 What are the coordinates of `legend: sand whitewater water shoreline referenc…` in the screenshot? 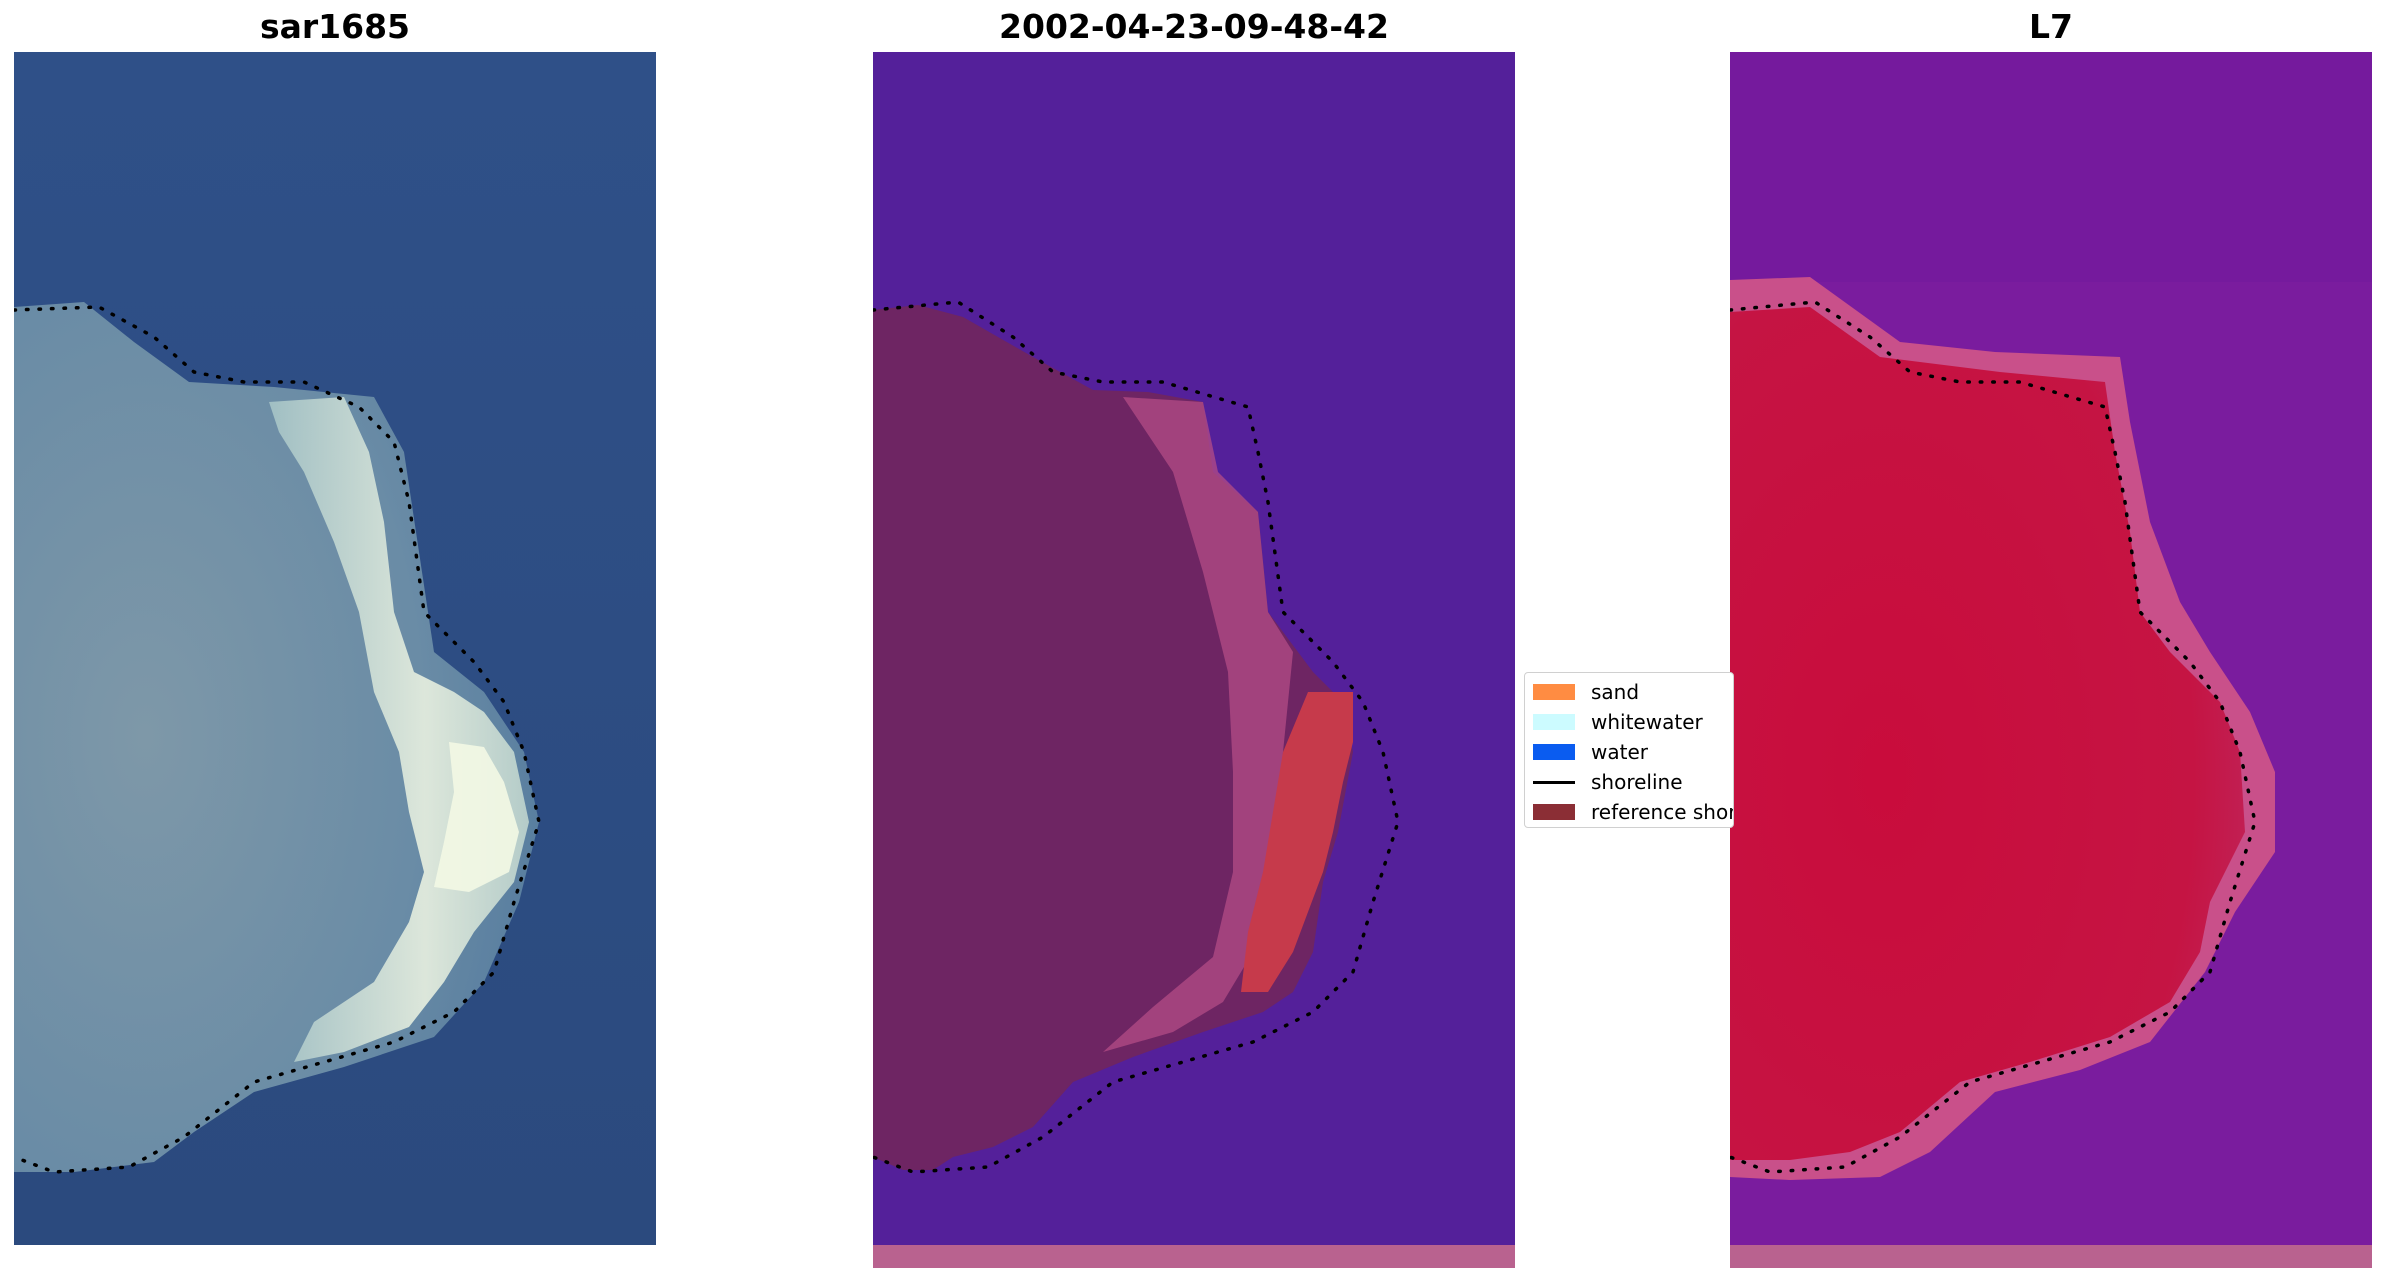 It's located at (1629, 750).